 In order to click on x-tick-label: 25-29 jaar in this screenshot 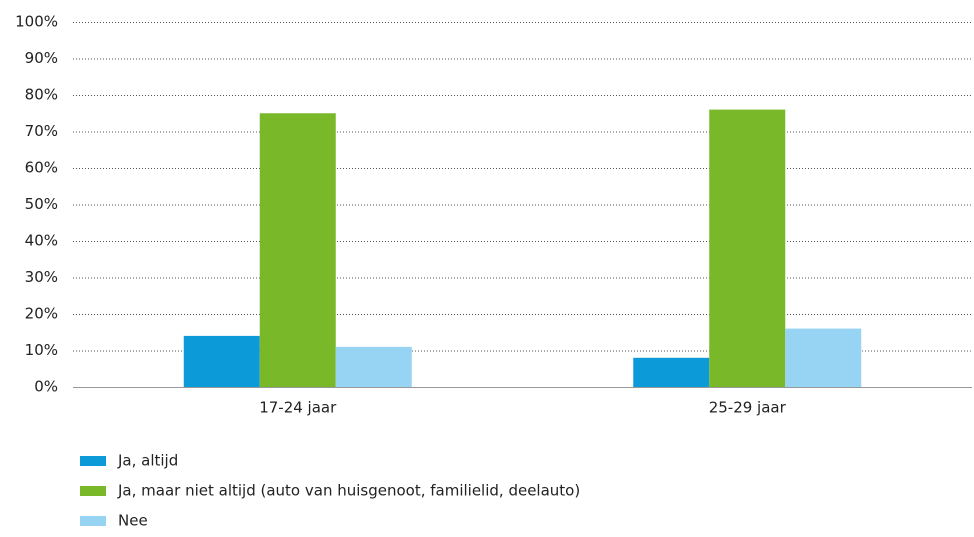, I will do `click(748, 408)`.